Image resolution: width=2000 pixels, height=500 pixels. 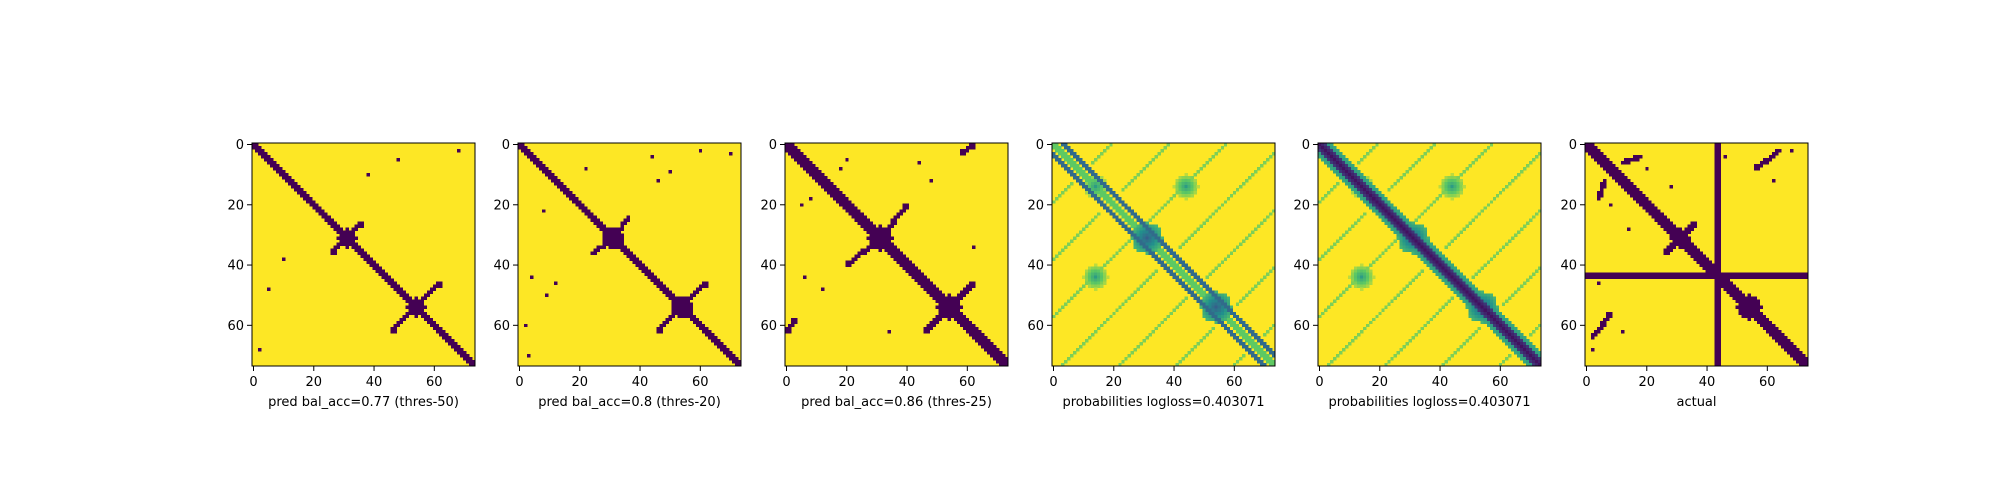 What do you see at coordinates (1174, 382) in the screenshot?
I see `x-tick-label: 40` at bounding box center [1174, 382].